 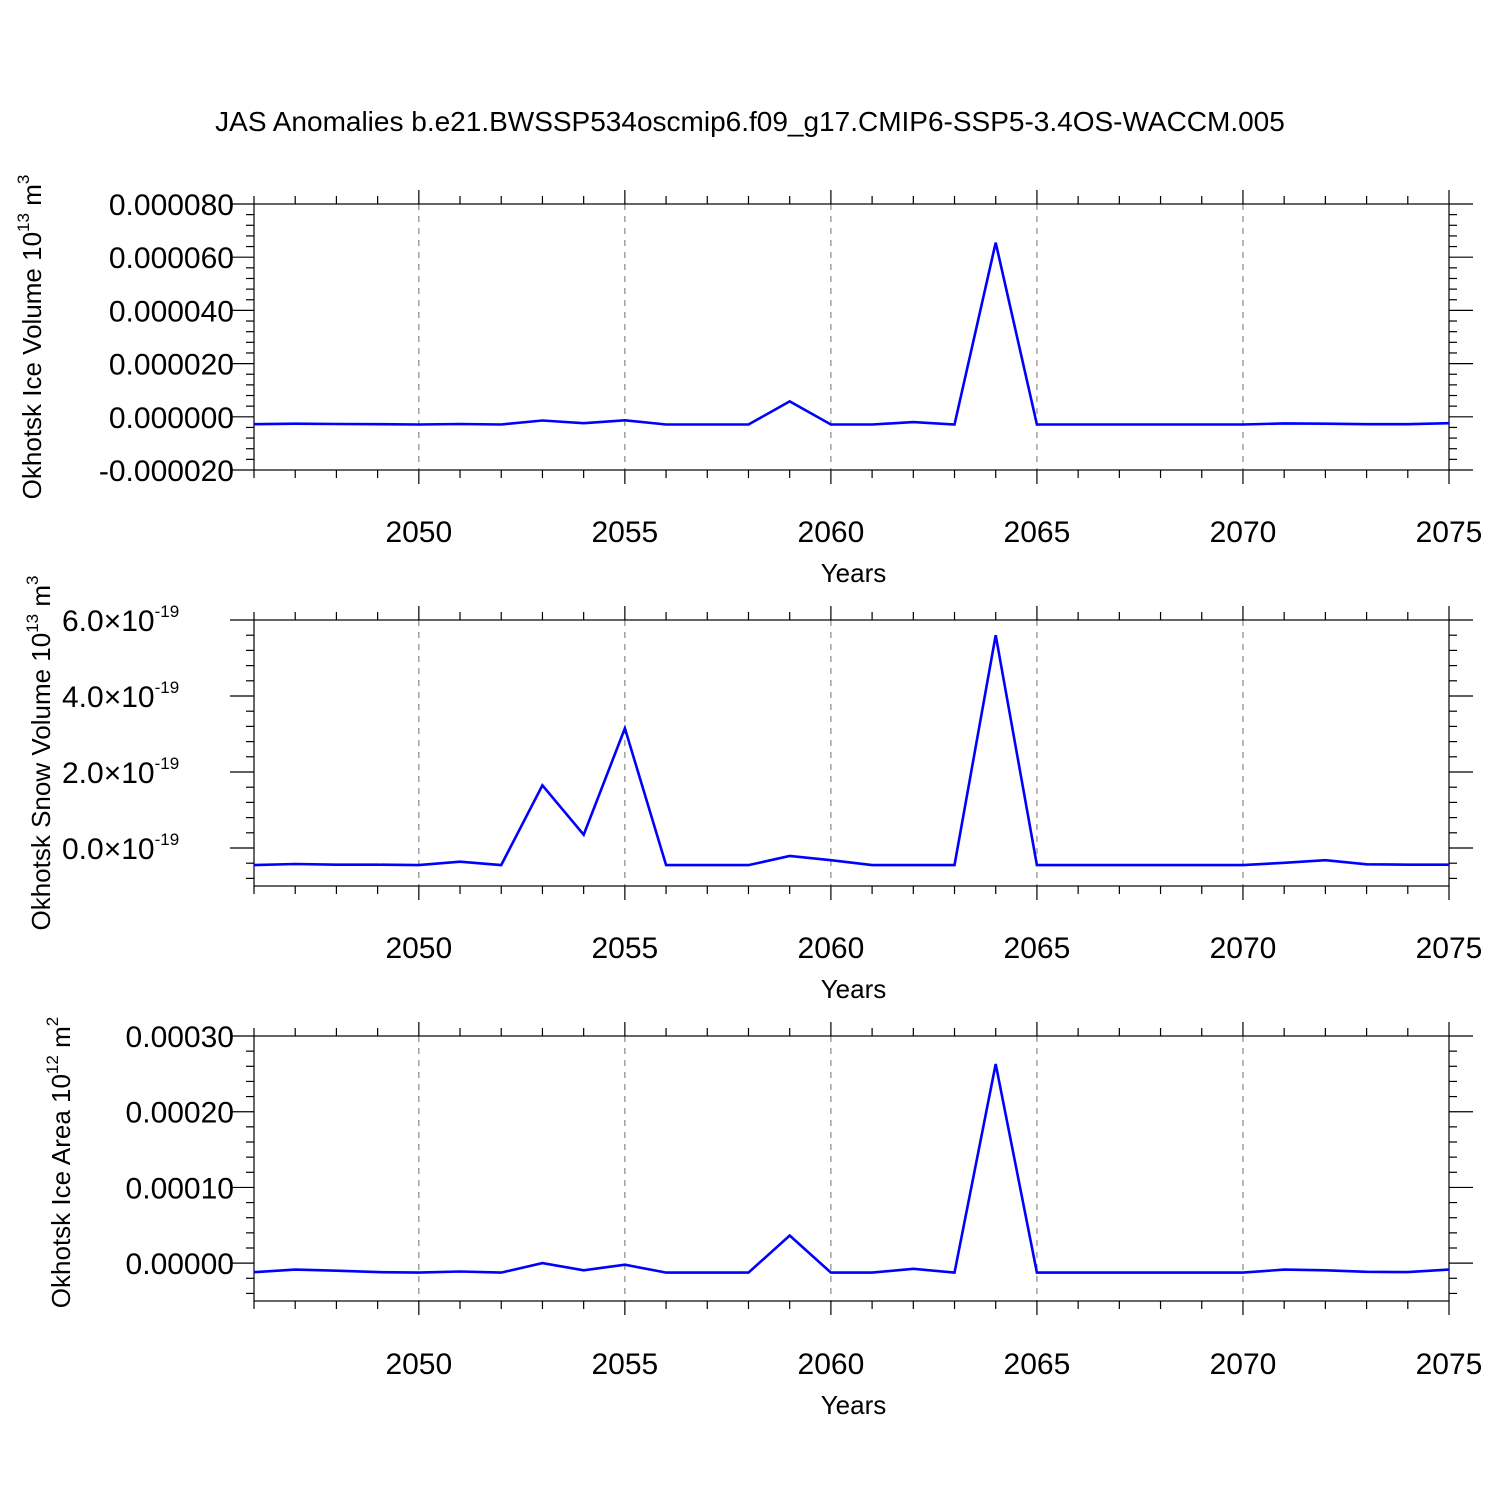 I want to click on y-tick-label: 4.0×10⁻¹⁹, so click(x=120, y=696).